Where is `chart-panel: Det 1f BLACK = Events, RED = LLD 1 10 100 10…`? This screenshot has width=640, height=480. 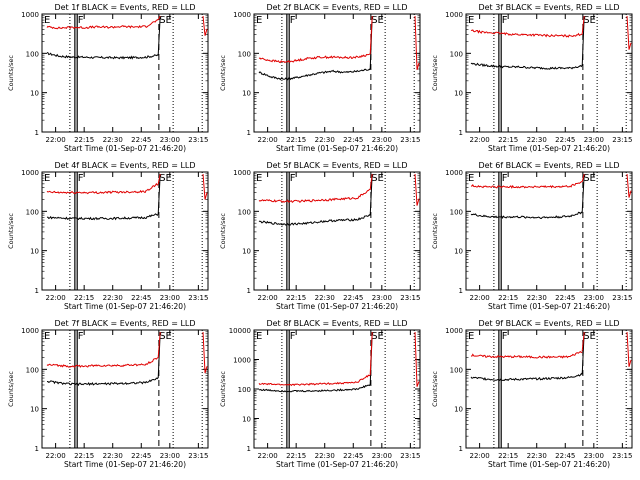 chart-panel: Det 1f BLACK = Events, RED = LLD 1 10 100 10… is located at coordinates (108, 78).